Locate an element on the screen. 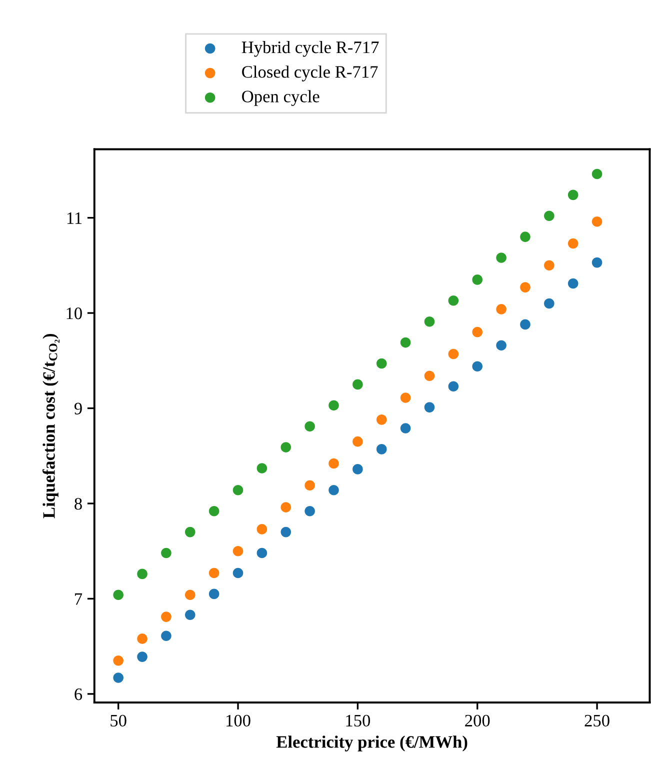  y-tick-label: 6 is located at coordinates (78, 694).